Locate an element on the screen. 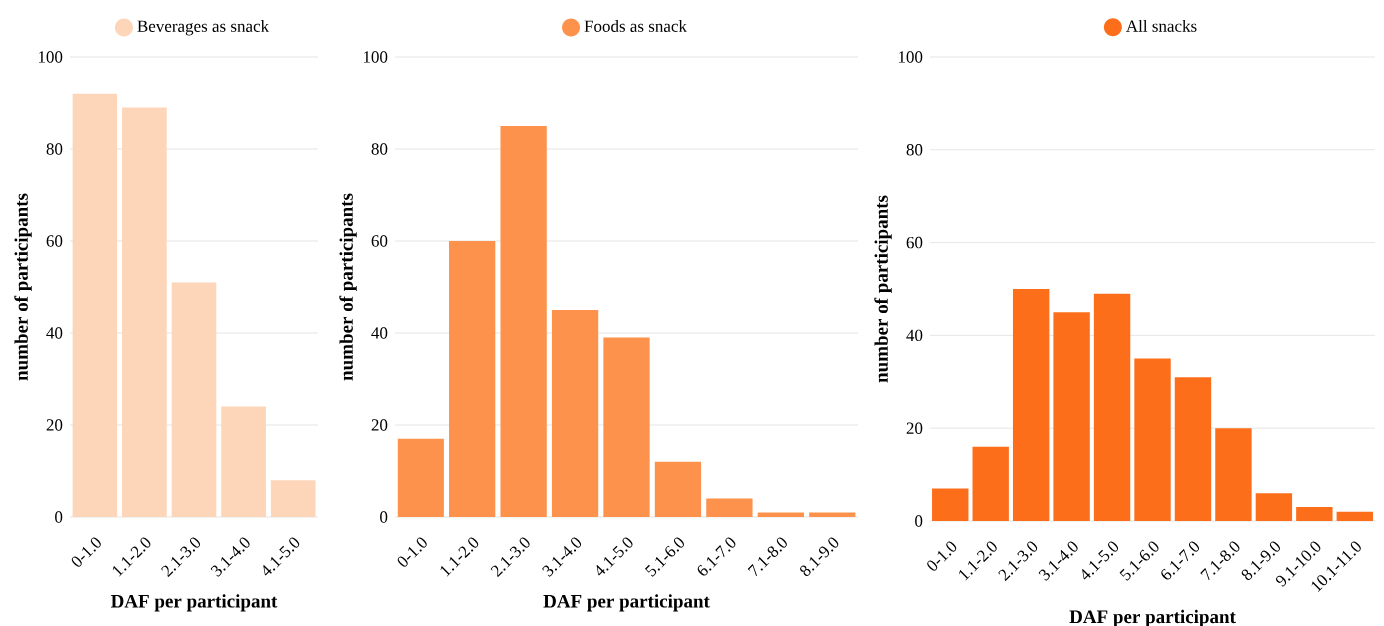 This screenshot has height=626, width=1384. legend-label: Foods as snack is located at coordinates (635, 26).